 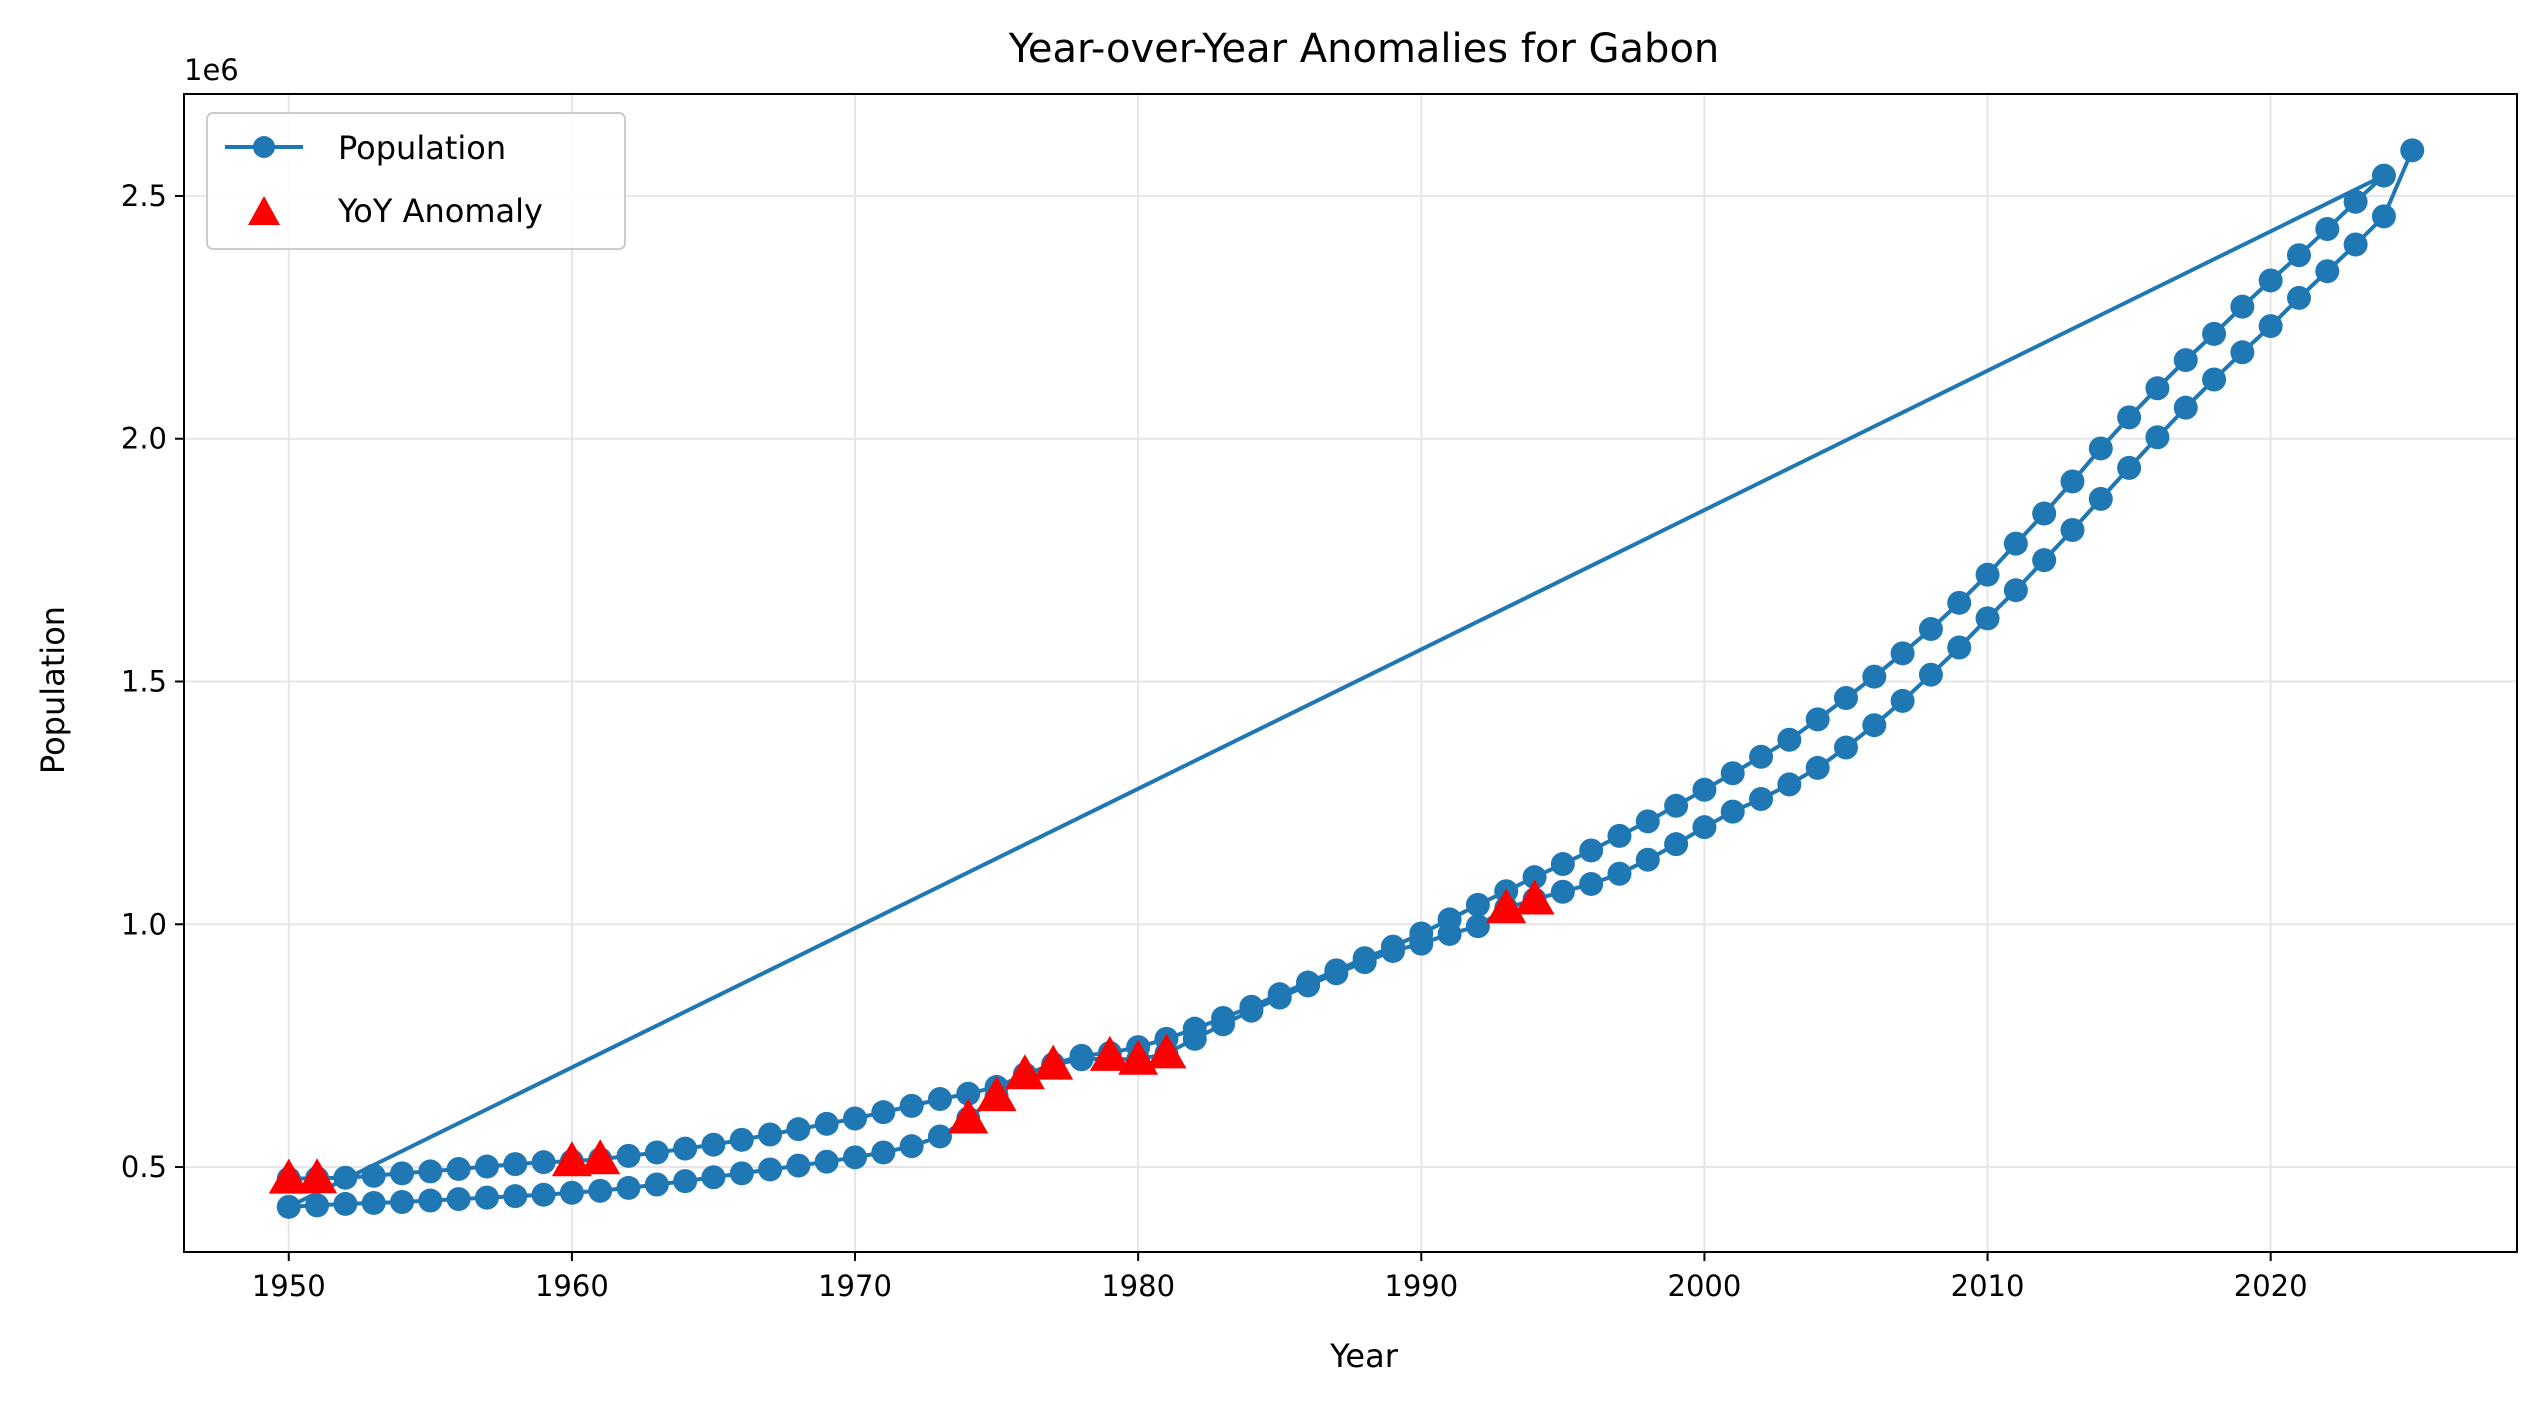 What do you see at coordinates (440, 211) in the screenshot?
I see `legend-label-anomaly: YoY Anomaly` at bounding box center [440, 211].